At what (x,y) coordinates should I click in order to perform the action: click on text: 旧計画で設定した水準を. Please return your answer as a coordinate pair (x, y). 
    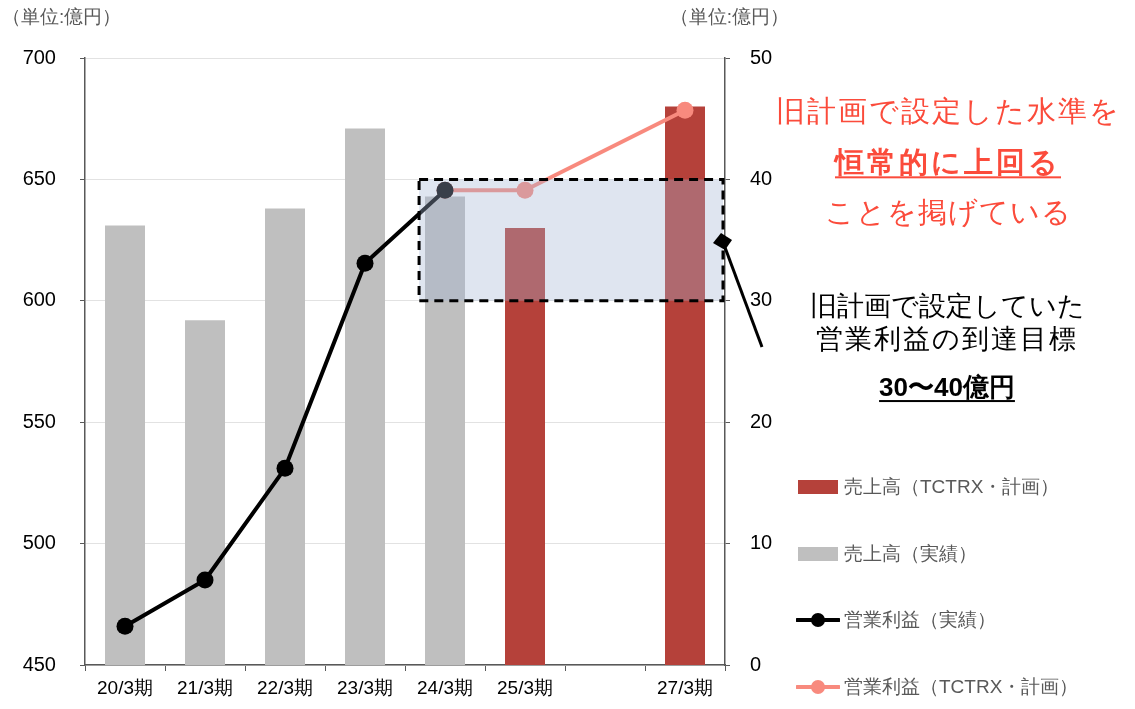
    Looking at the image, I should click on (948, 112).